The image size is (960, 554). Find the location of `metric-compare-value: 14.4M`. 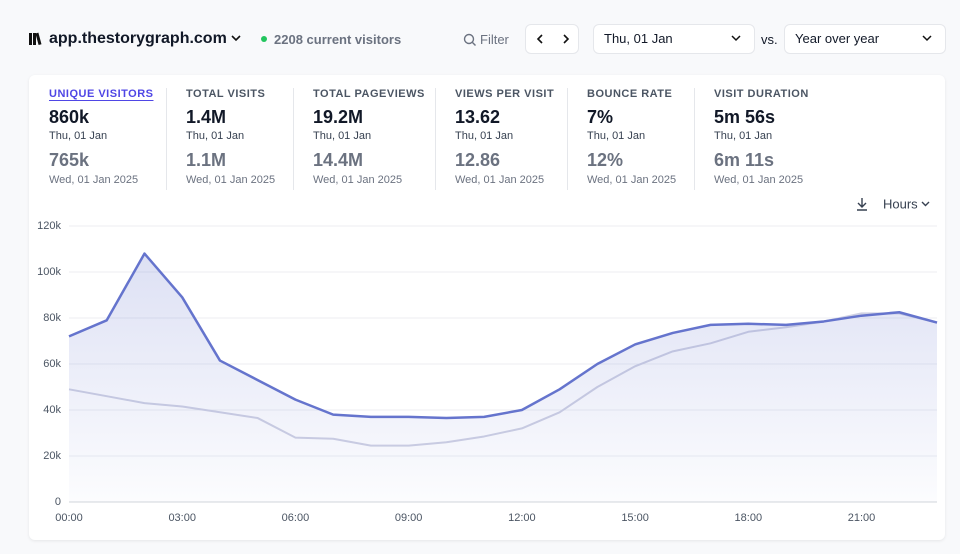

metric-compare-value: 14.4M is located at coordinates (338, 160).